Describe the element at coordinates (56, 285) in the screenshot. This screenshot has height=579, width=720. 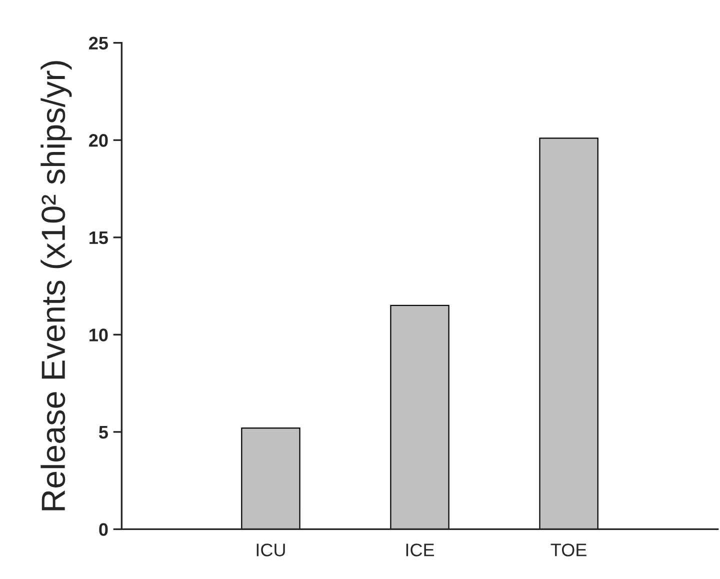
I see `y-axis-title: Release Events (x10² ships/yr)` at that location.